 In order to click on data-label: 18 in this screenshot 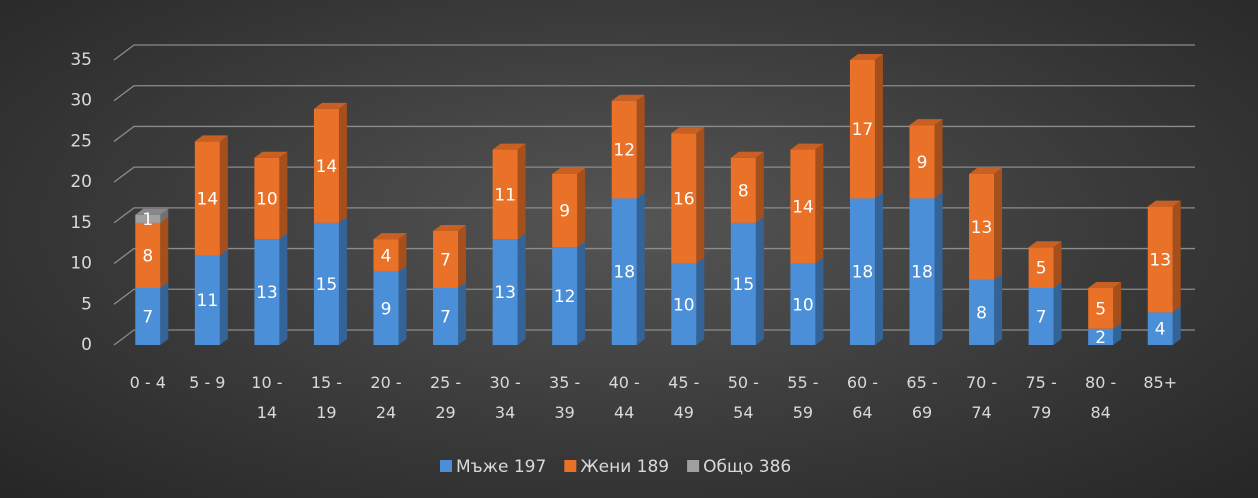, I will do `click(922, 273)`.